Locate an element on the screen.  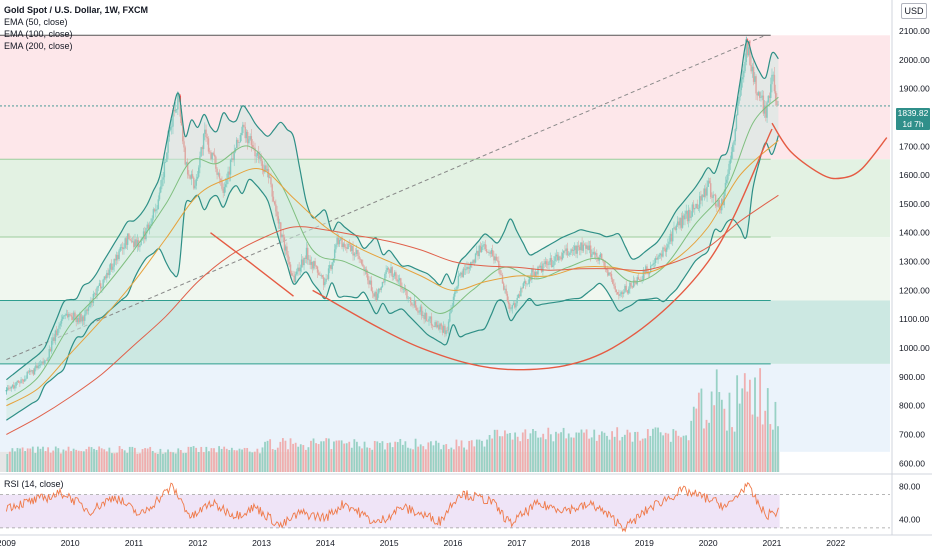
x-tick-2: 2011 is located at coordinates (134, 543).